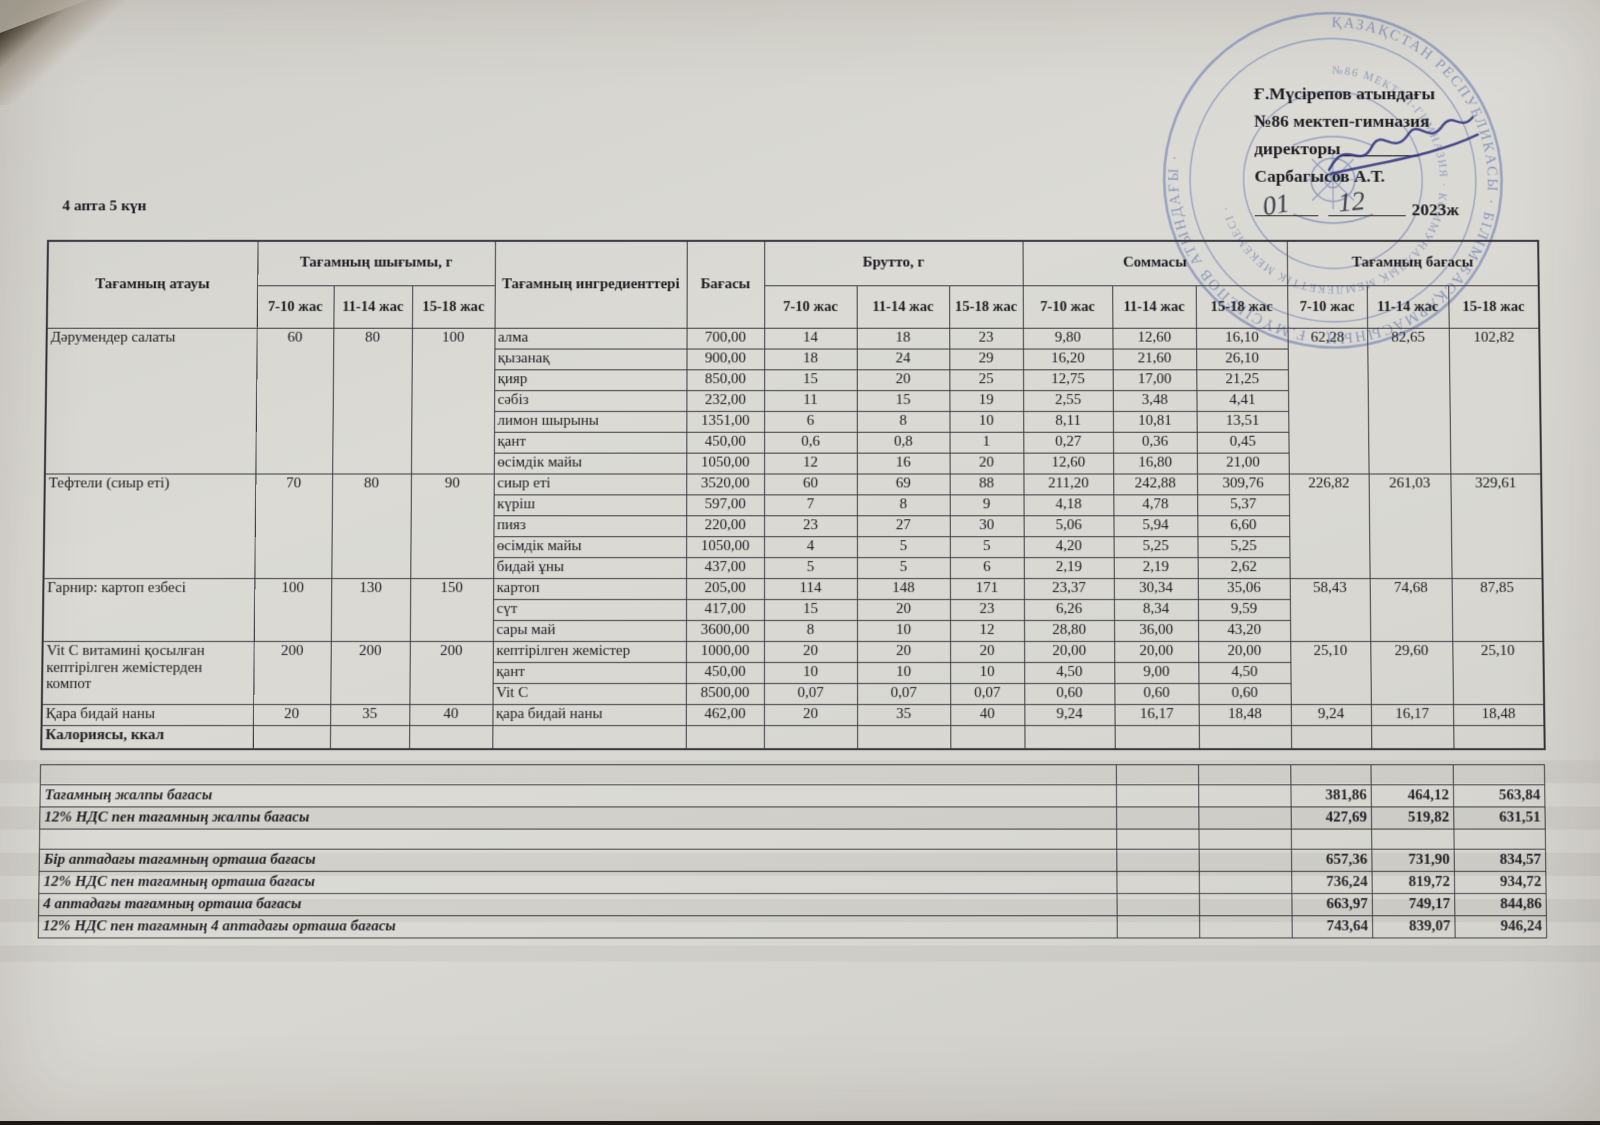 This screenshot has width=1600, height=1125. I want to click on summary-spacer-cell, so click(1246, 904).